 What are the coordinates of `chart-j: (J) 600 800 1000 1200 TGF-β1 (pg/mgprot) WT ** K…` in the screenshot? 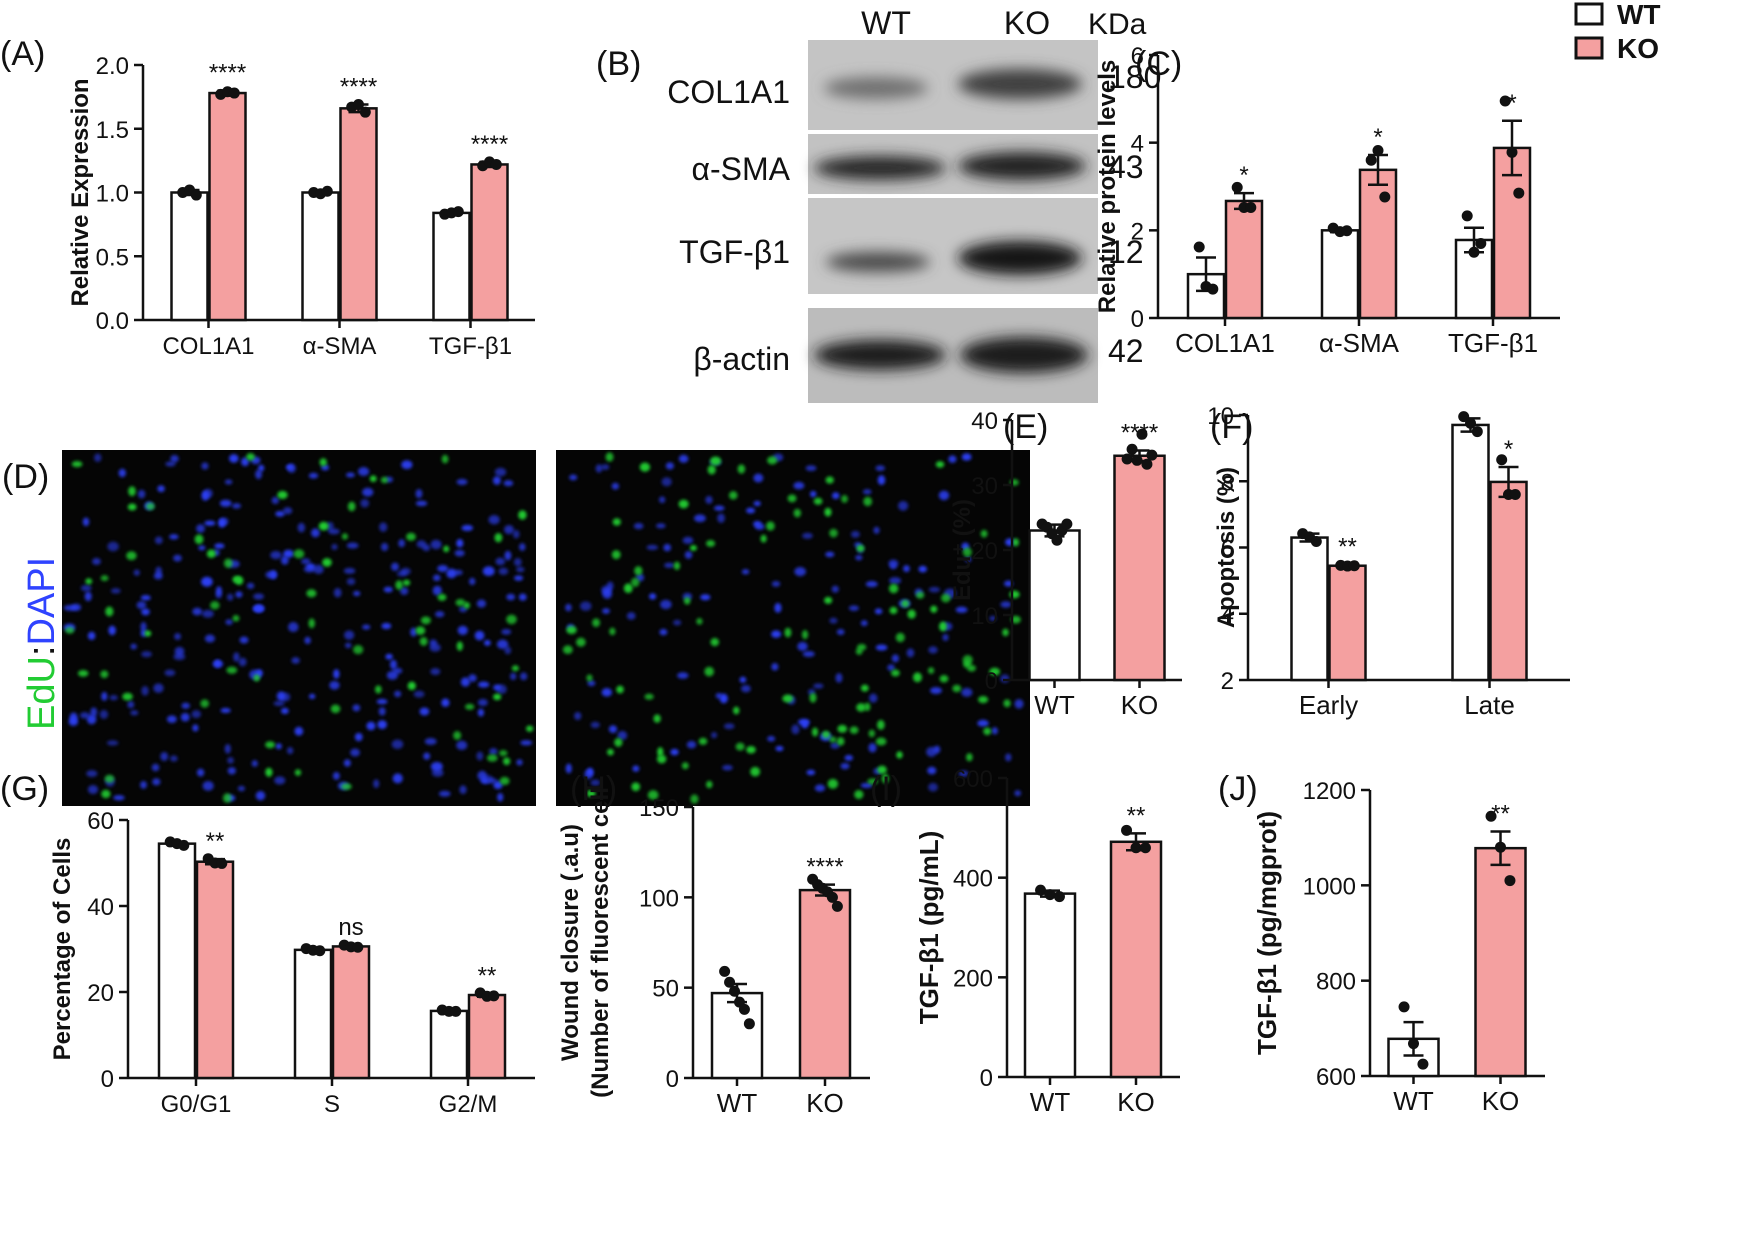 It's located at (1381, 943).